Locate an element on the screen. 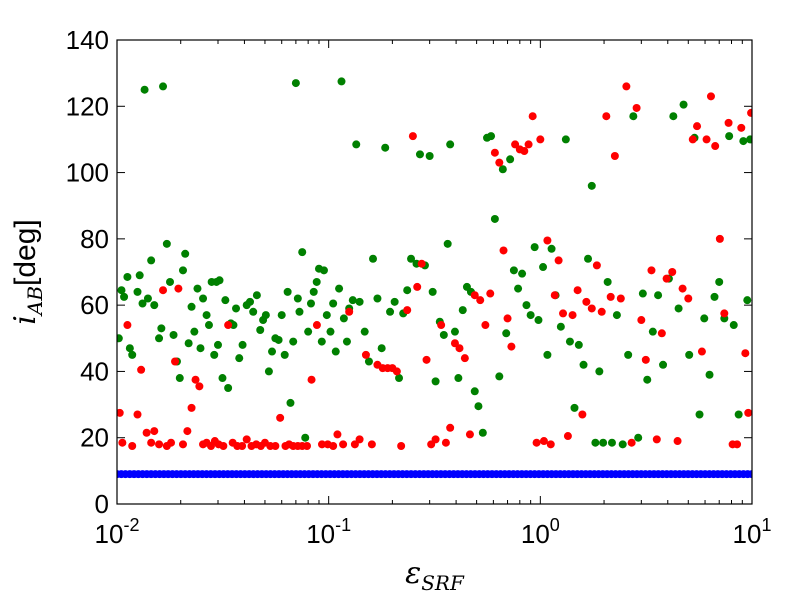 The image size is (800, 600). y-axis-label: iAB[deg] is located at coordinates (27, 271).